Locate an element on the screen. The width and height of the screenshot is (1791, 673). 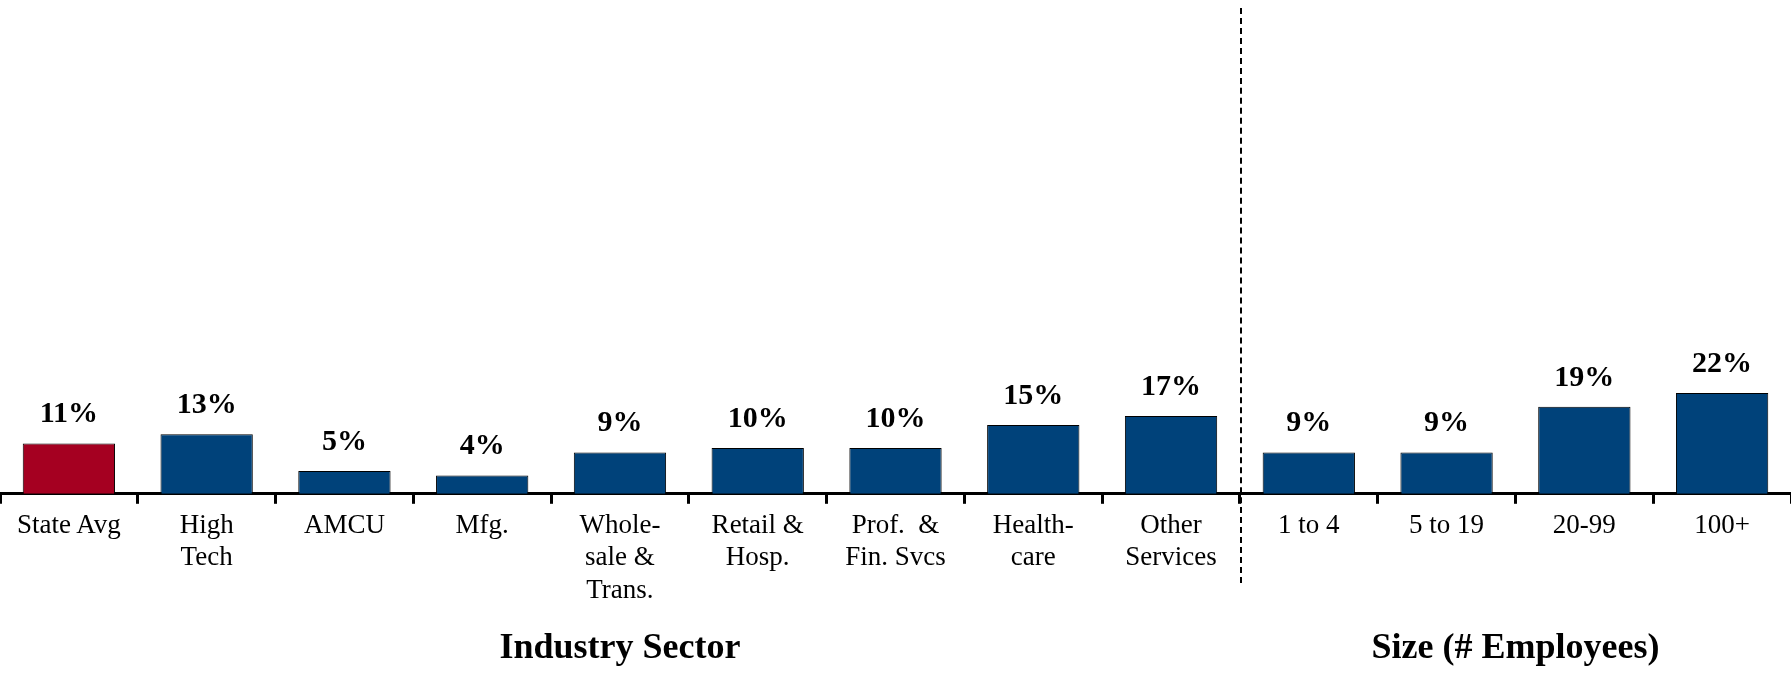
data-label: 22% is located at coordinates (1722, 361).